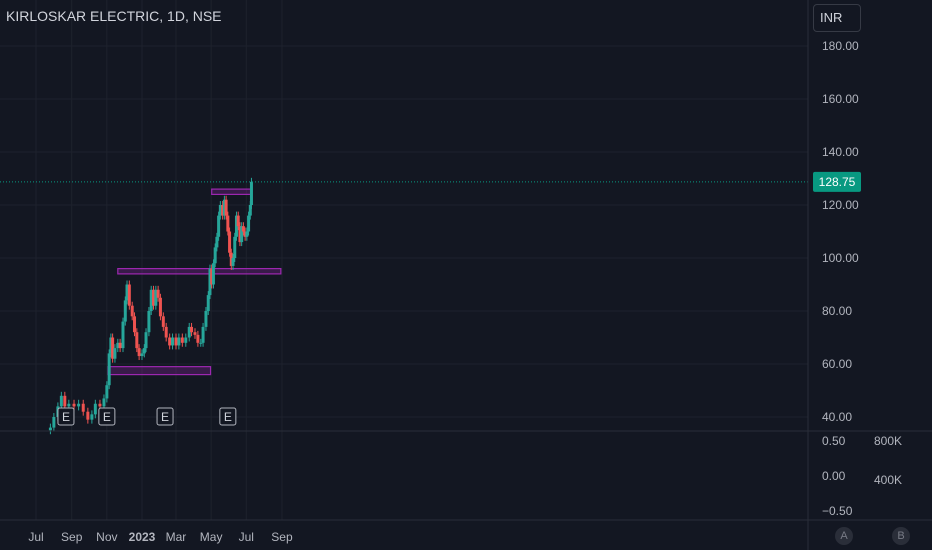  What do you see at coordinates (837, 417) in the screenshot?
I see `price-tick-label: 40.00` at bounding box center [837, 417].